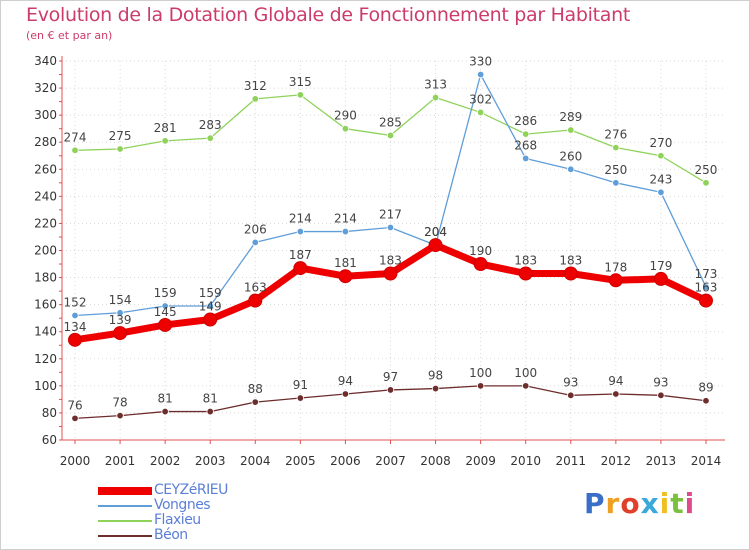 This screenshot has width=750, height=550. I want to click on data-label: 190, so click(480, 251).